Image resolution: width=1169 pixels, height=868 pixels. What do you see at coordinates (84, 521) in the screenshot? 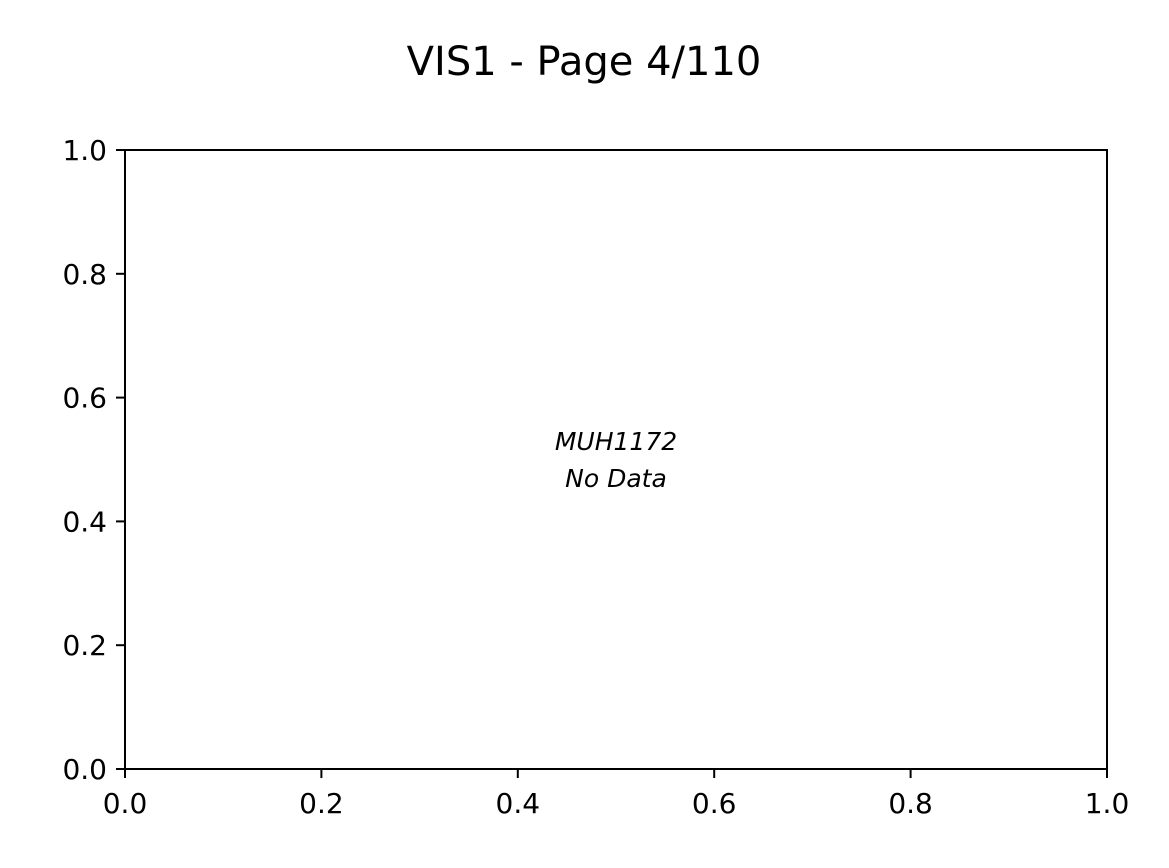
I see `y-tick-label: 0.4` at bounding box center [84, 521].